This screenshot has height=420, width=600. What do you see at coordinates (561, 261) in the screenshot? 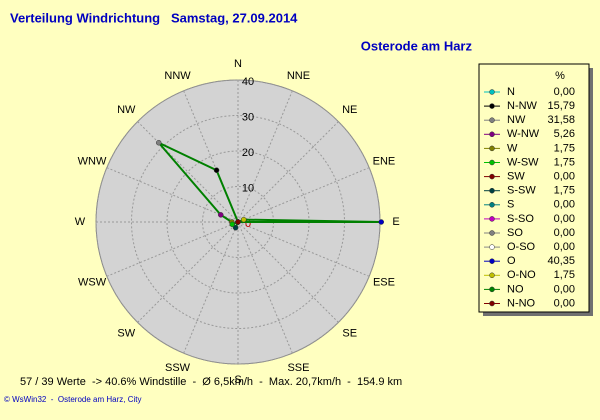
I see `legend-value: 40,35` at bounding box center [561, 261].